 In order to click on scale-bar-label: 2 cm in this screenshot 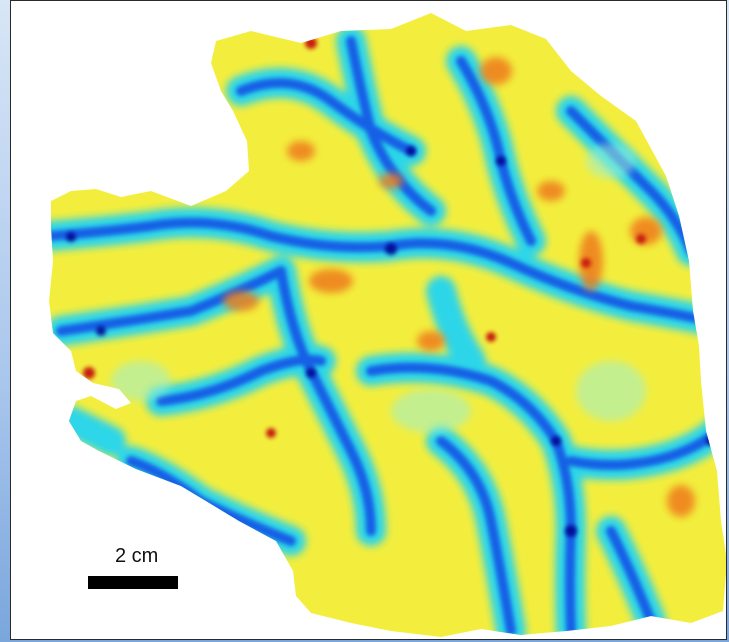, I will do `click(137, 556)`.